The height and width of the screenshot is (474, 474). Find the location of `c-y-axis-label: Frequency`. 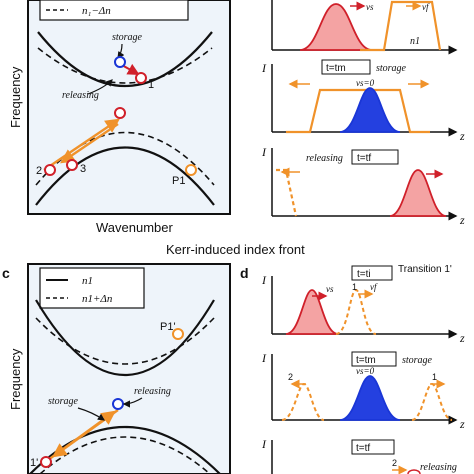

c-y-axis-label: Frequency is located at coordinates (15, 379).